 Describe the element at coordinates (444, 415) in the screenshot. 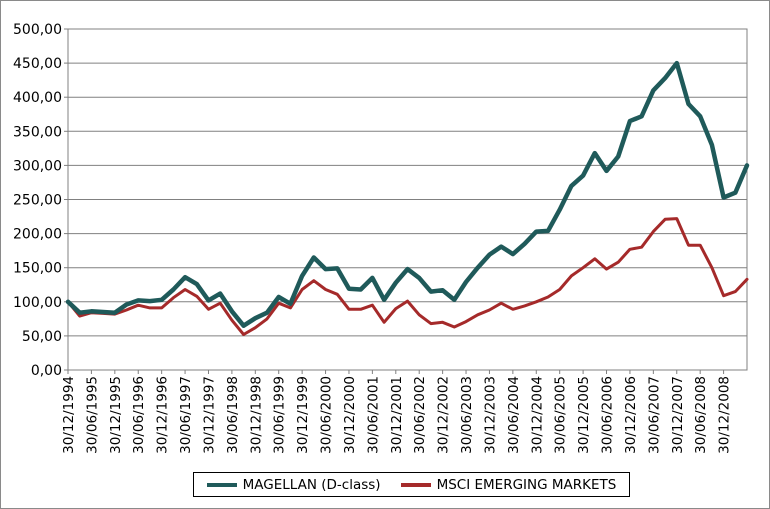

I see `x-tick-label: 30/12/2002` at that location.